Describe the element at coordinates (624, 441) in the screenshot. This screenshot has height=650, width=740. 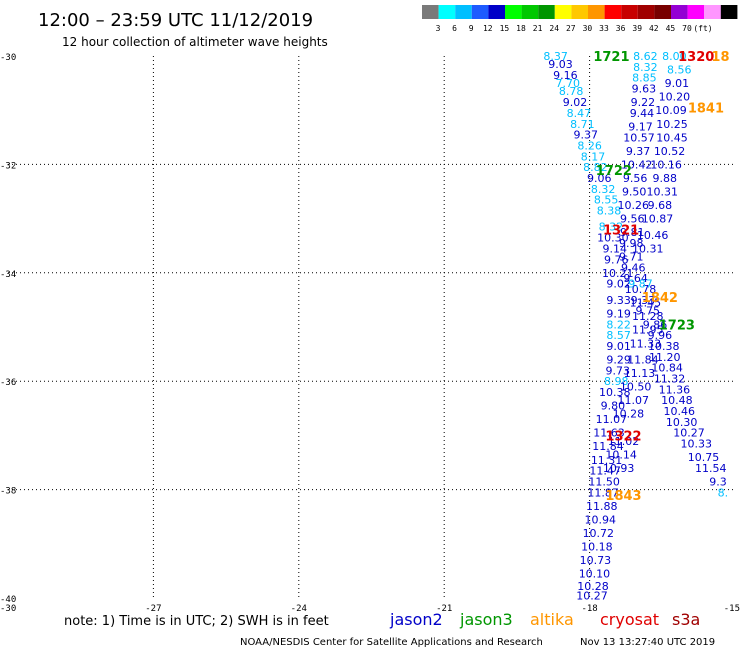
I see `wave-height-value: 11.02` at that location.